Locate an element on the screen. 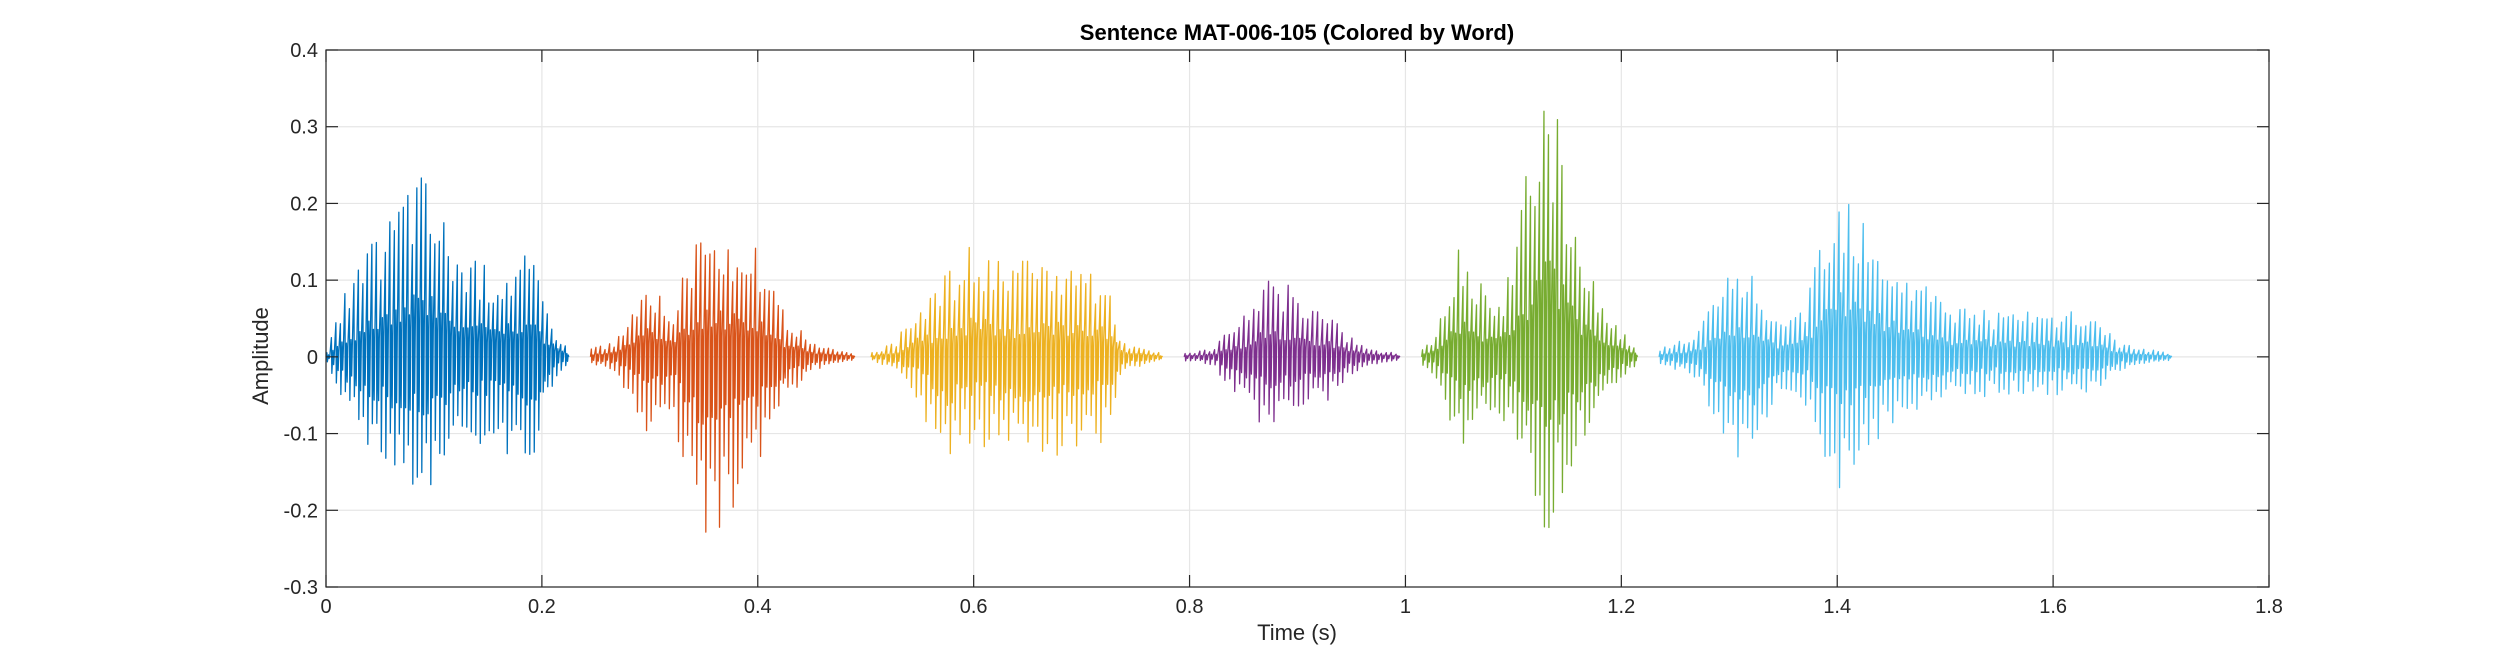  x-tick-label-0: 0 is located at coordinates (325, 607).